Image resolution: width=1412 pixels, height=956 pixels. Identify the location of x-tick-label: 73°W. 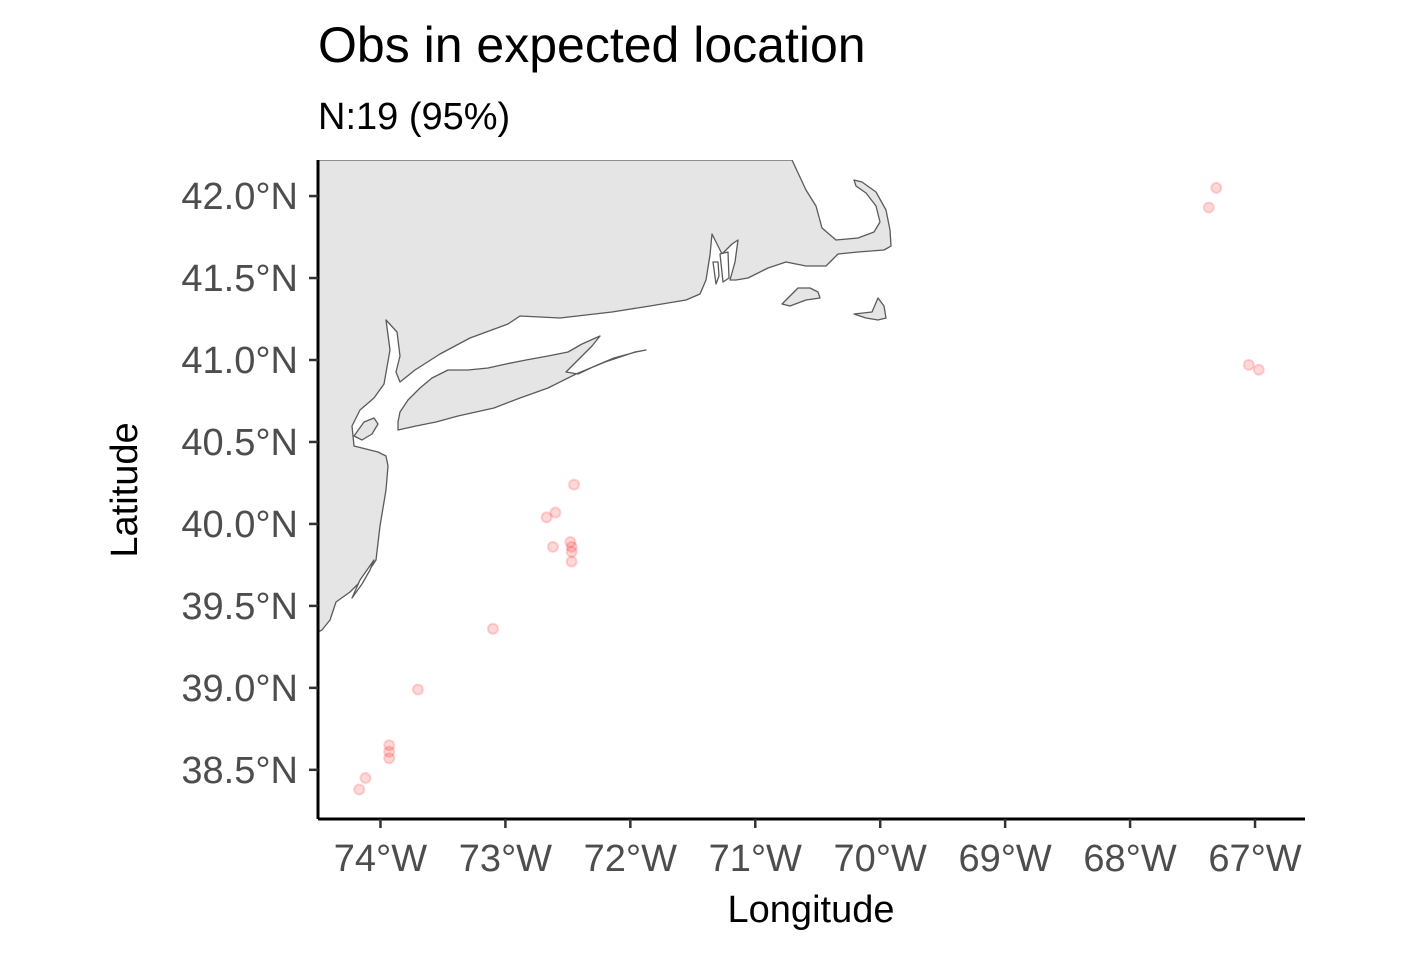
(505, 859).